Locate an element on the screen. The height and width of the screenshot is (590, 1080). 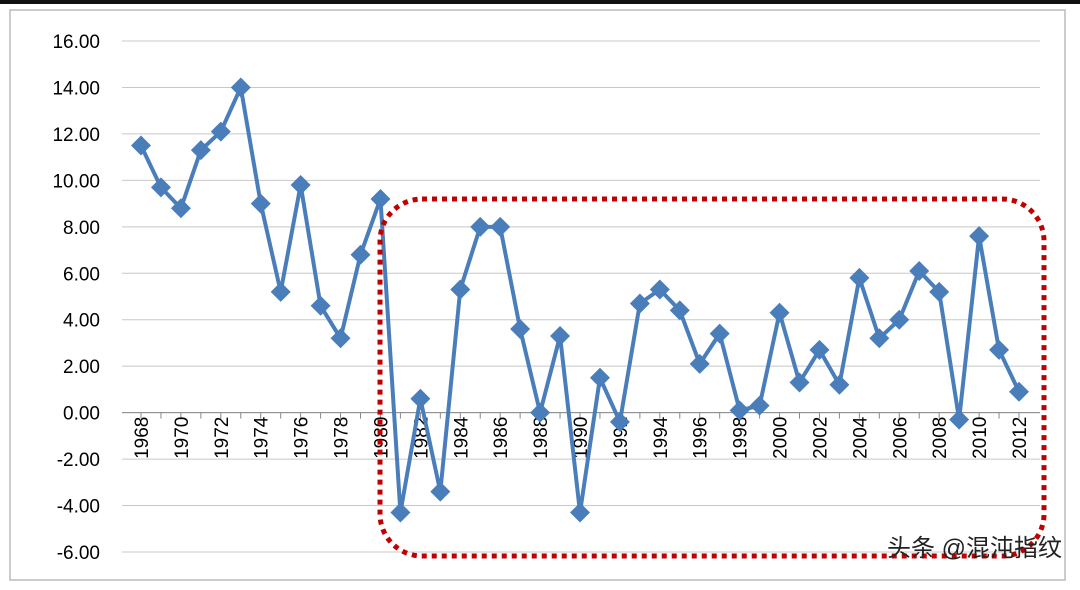
x-tick-label: 1970 is located at coordinates (182, 438).